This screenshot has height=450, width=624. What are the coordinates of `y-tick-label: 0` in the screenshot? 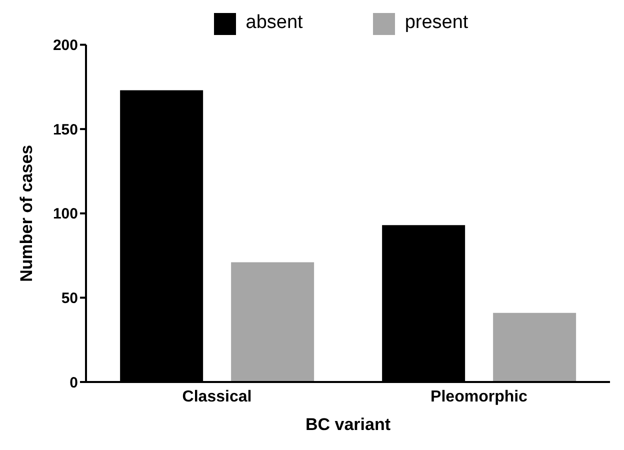 It's located at (74, 383).